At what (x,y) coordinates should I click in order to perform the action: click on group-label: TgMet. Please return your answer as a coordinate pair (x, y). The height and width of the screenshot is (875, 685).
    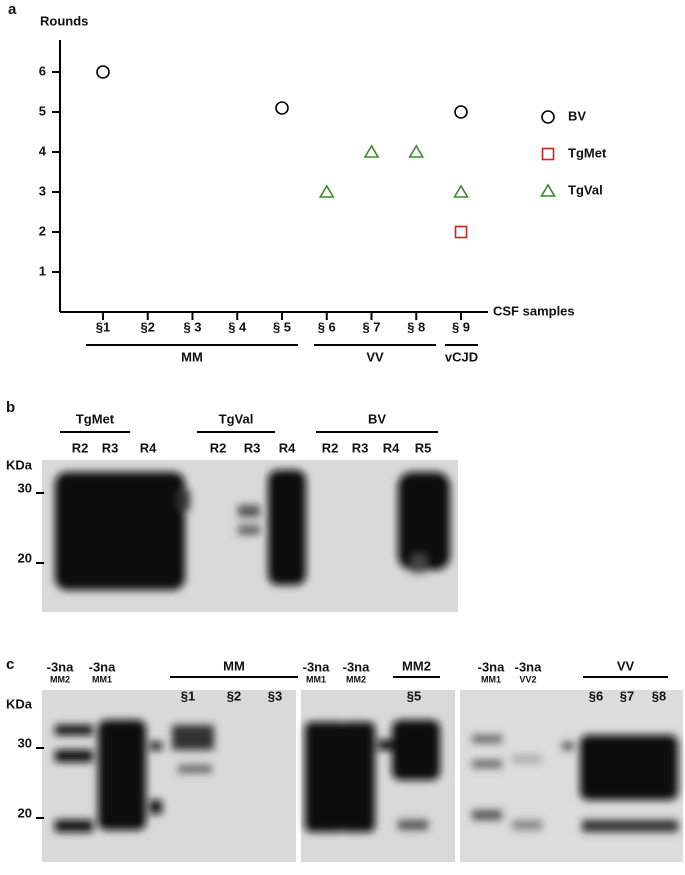
    Looking at the image, I should click on (95, 418).